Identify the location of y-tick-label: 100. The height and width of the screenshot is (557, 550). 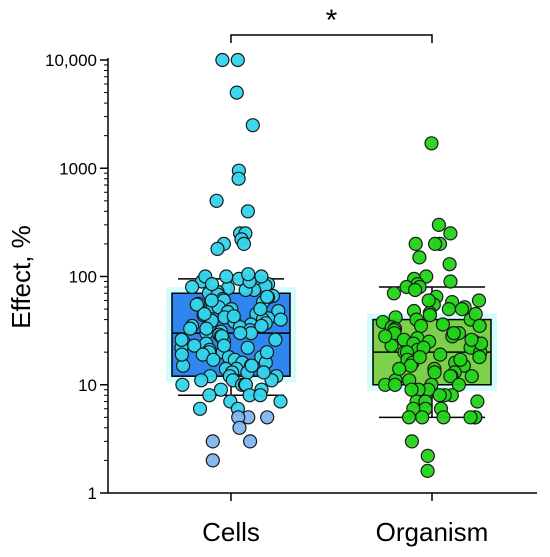
(83, 277).